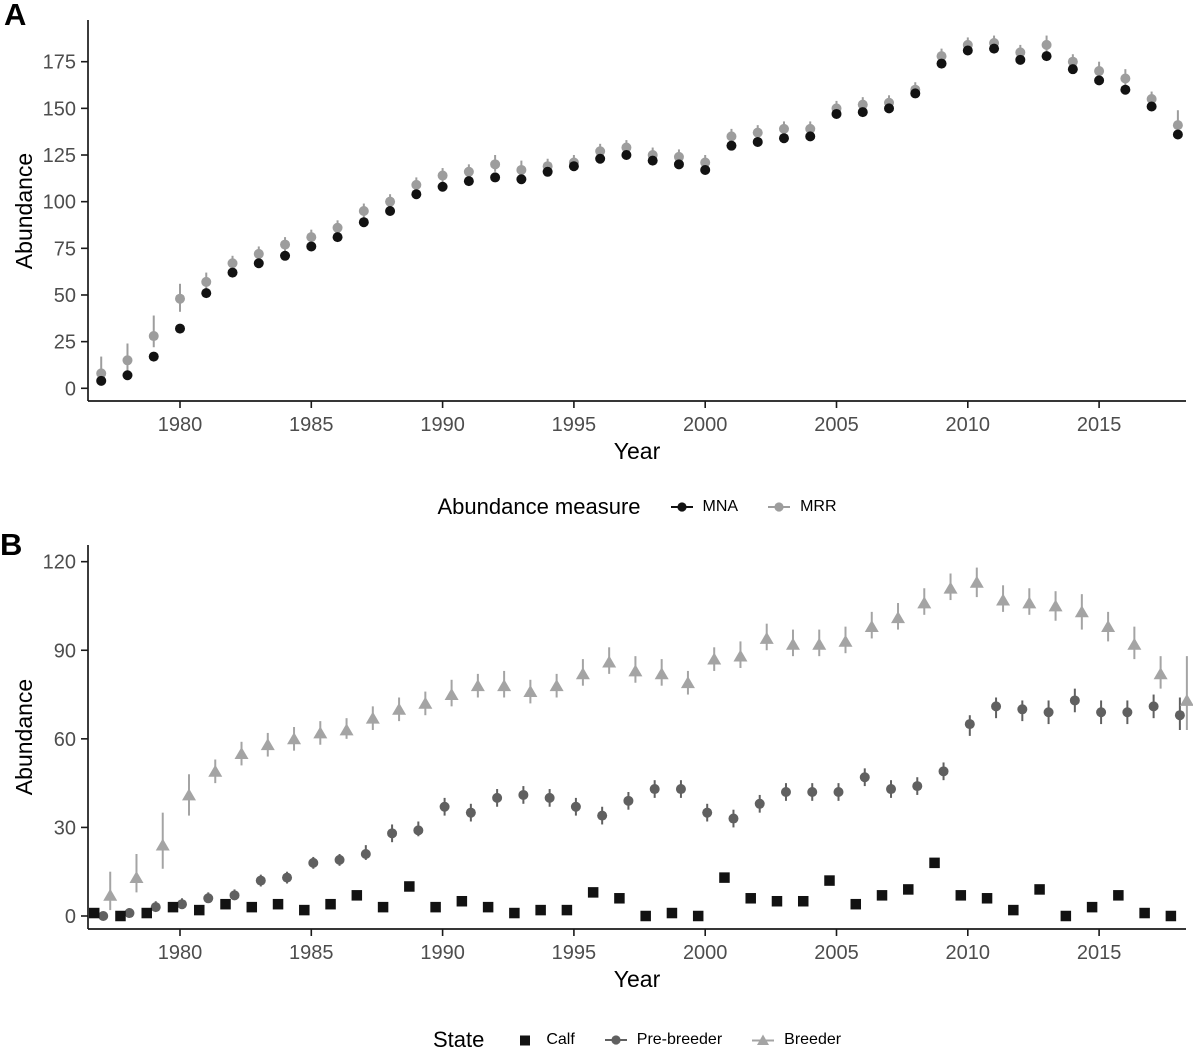  I want to click on pre-breeder-pointrange-icon, so click(615, 1040).